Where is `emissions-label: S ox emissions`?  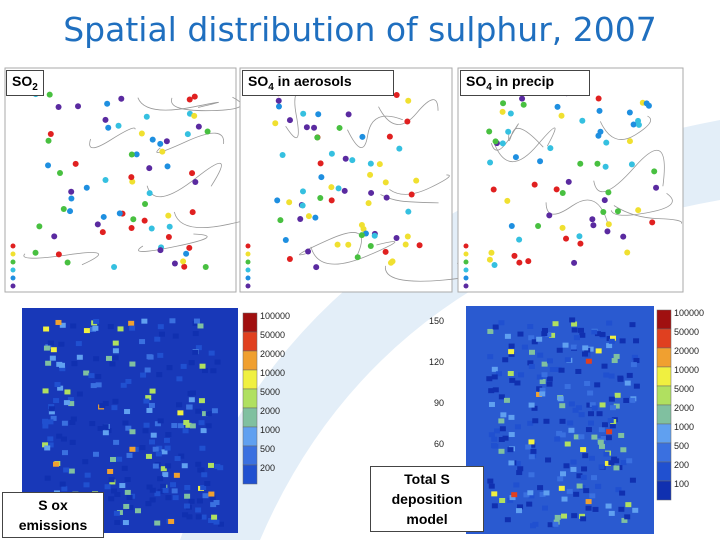
emissions-label: S ox emissions is located at coordinates (53, 515).